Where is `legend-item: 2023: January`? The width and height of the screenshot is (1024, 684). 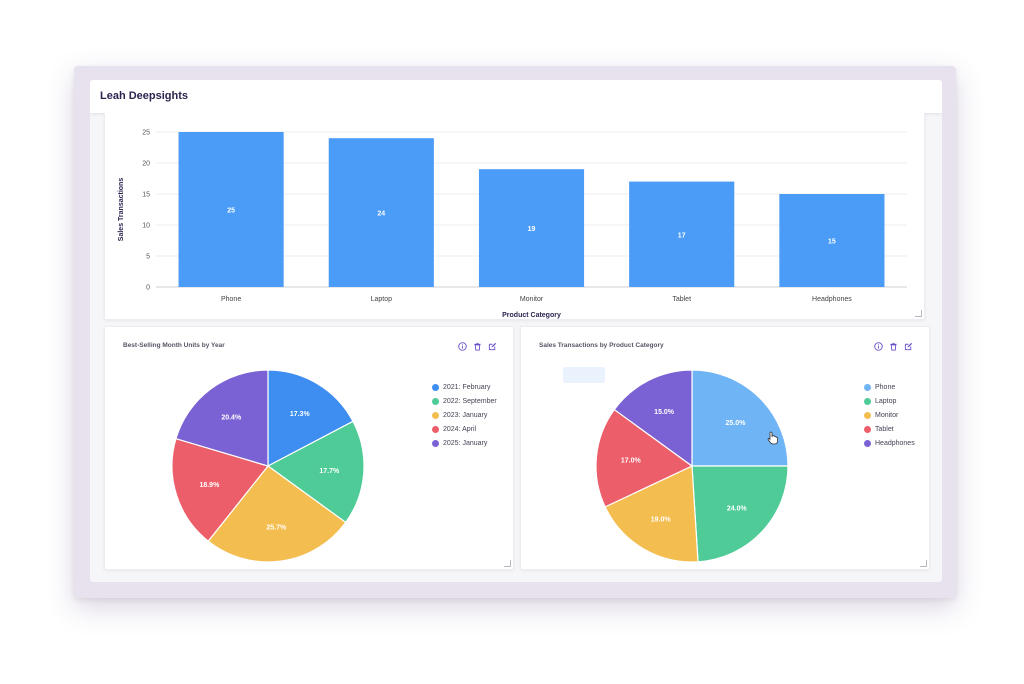
legend-item: 2023: January is located at coordinates (464, 415).